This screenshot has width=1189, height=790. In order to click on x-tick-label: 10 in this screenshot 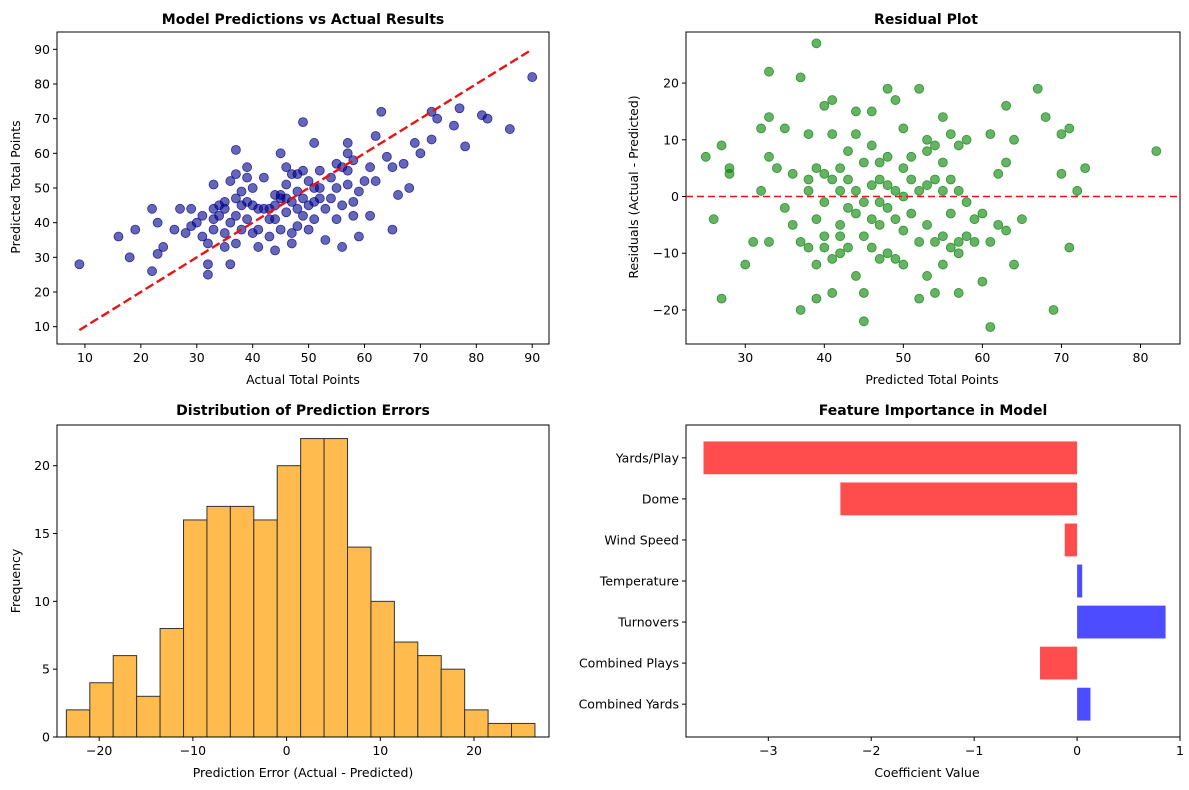, I will do `click(85, 357)`.